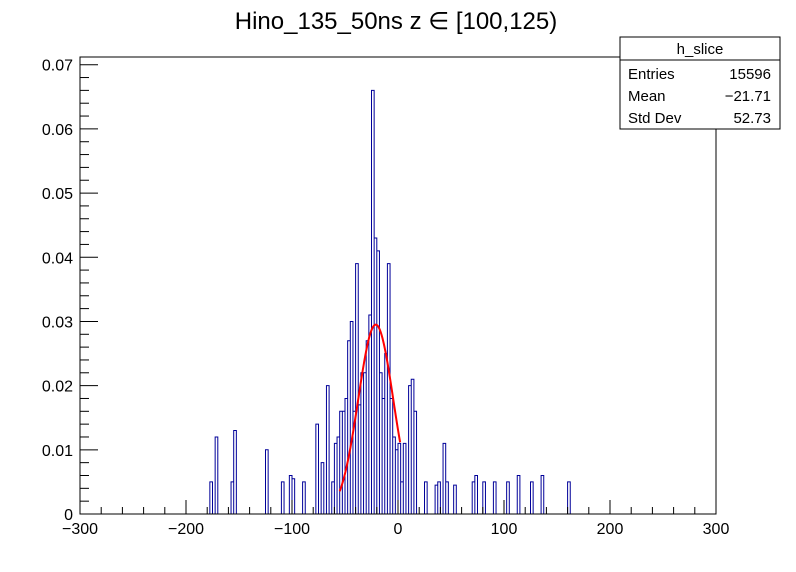 This screenshot has width=796, height=572. I want to click on stats-entries-value: 15596, so click(750, 74).